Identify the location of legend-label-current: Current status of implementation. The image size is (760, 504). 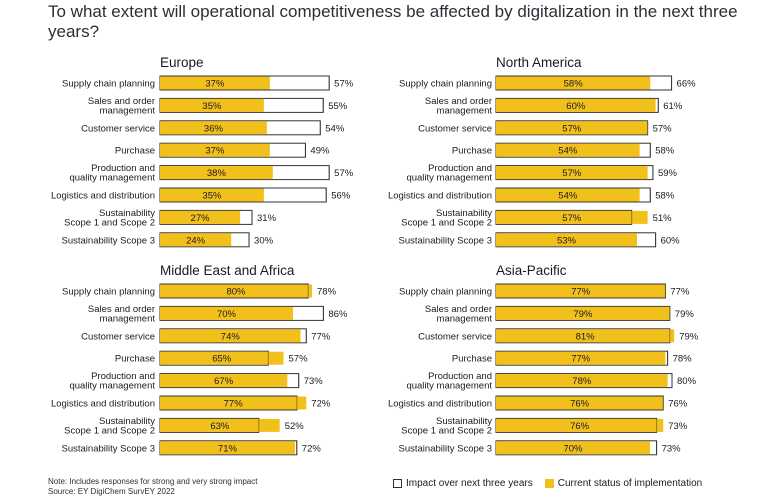
(630, 483).